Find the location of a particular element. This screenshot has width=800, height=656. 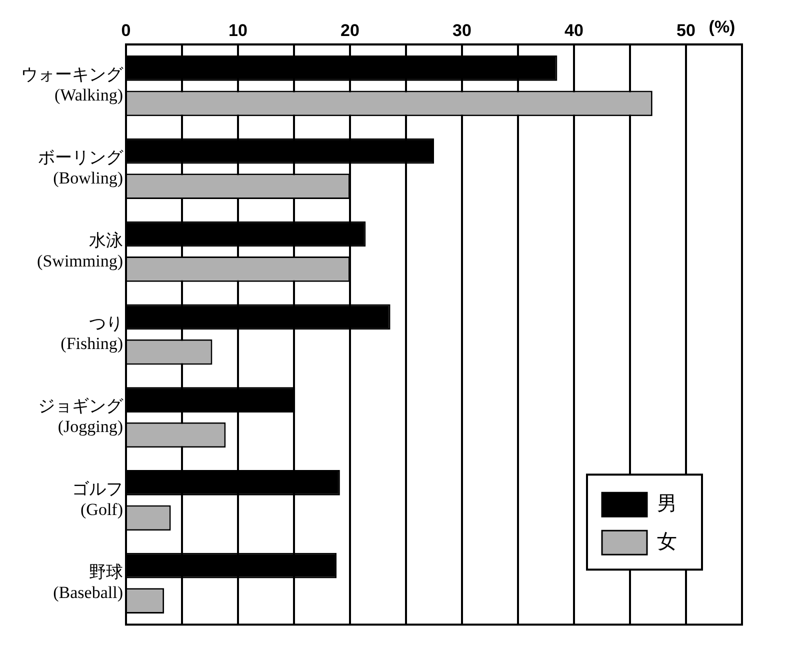

y-tick-label: 水泳 (Swimming) is located at coordinates (80, 250).